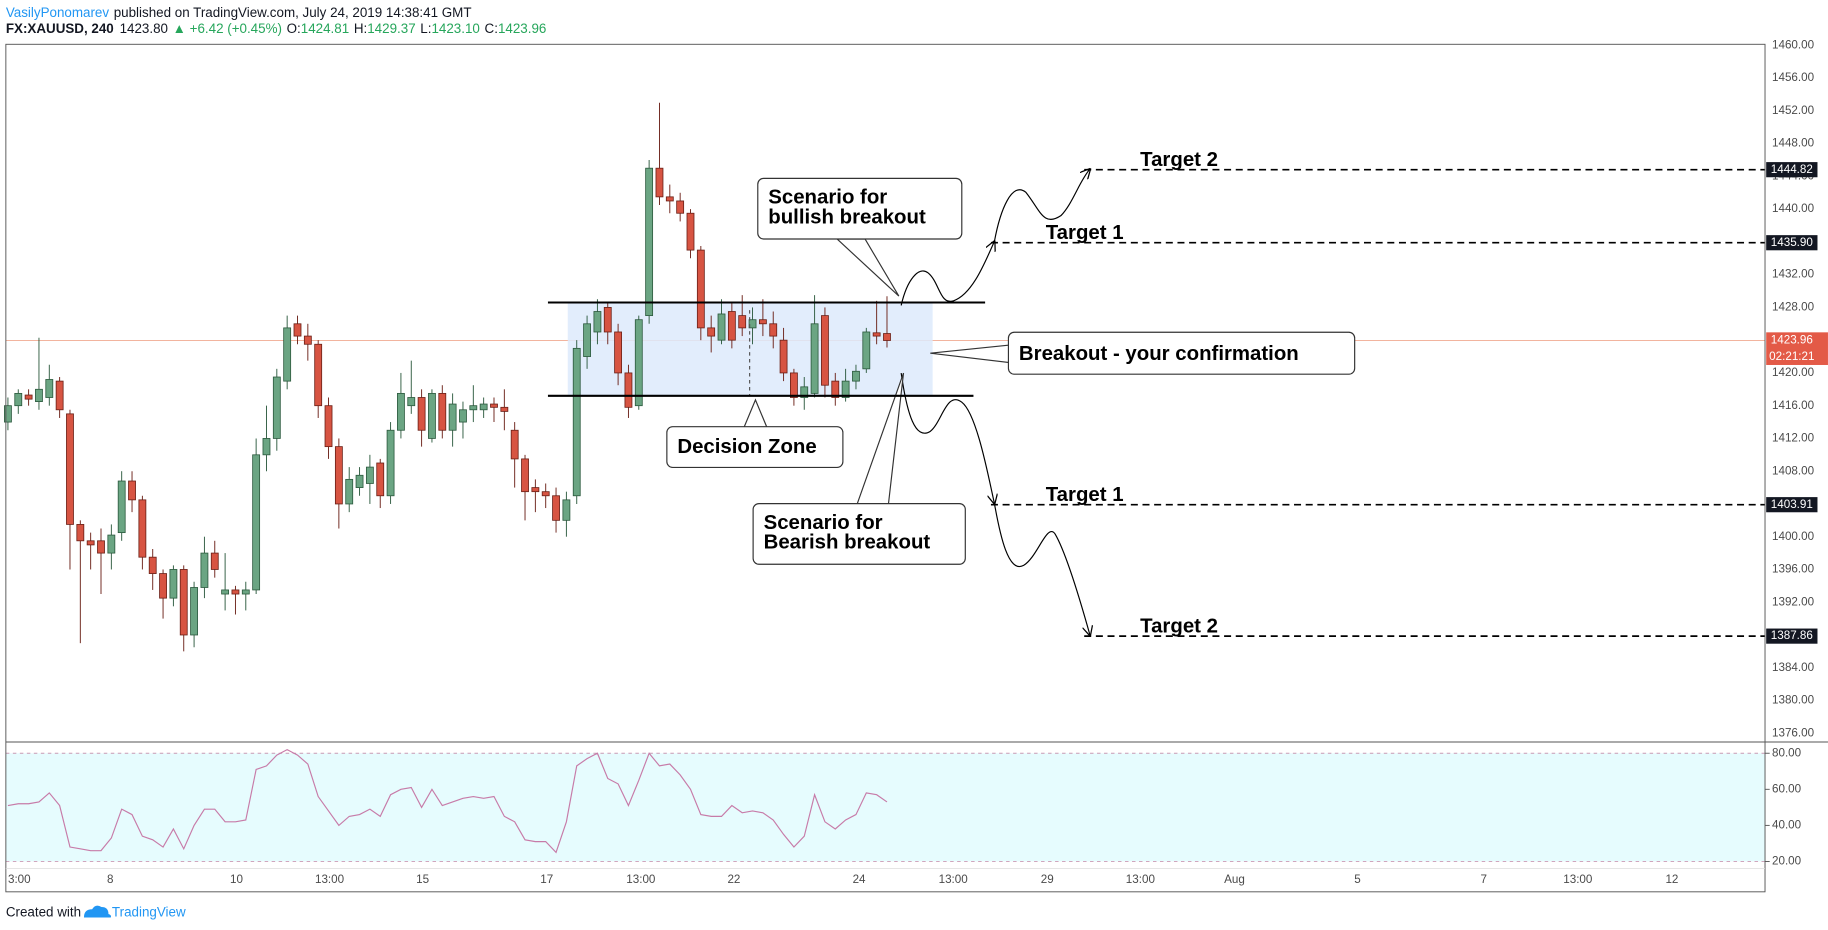  I want to click on x-tick-label: 8, so click(110, 879).